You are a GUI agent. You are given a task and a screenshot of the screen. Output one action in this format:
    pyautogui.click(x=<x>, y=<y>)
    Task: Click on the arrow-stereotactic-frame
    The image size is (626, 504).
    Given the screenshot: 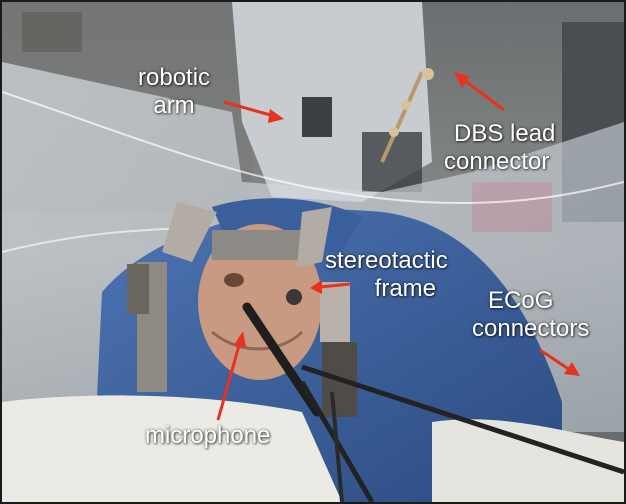 What is the action you would take?
    pyautogui.click(x=330, y=287)
    